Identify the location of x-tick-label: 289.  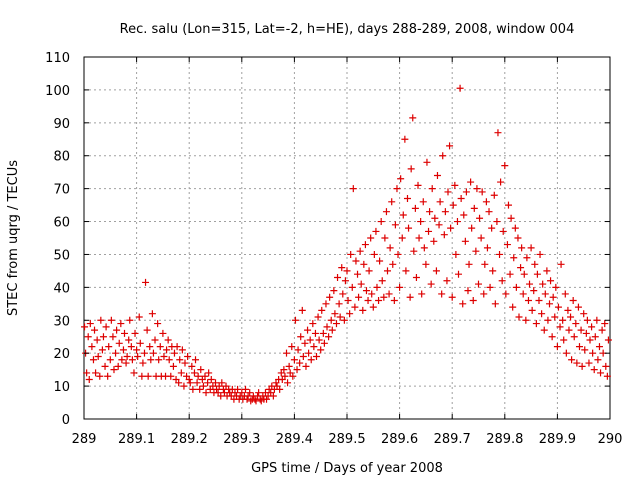
(84, 439).